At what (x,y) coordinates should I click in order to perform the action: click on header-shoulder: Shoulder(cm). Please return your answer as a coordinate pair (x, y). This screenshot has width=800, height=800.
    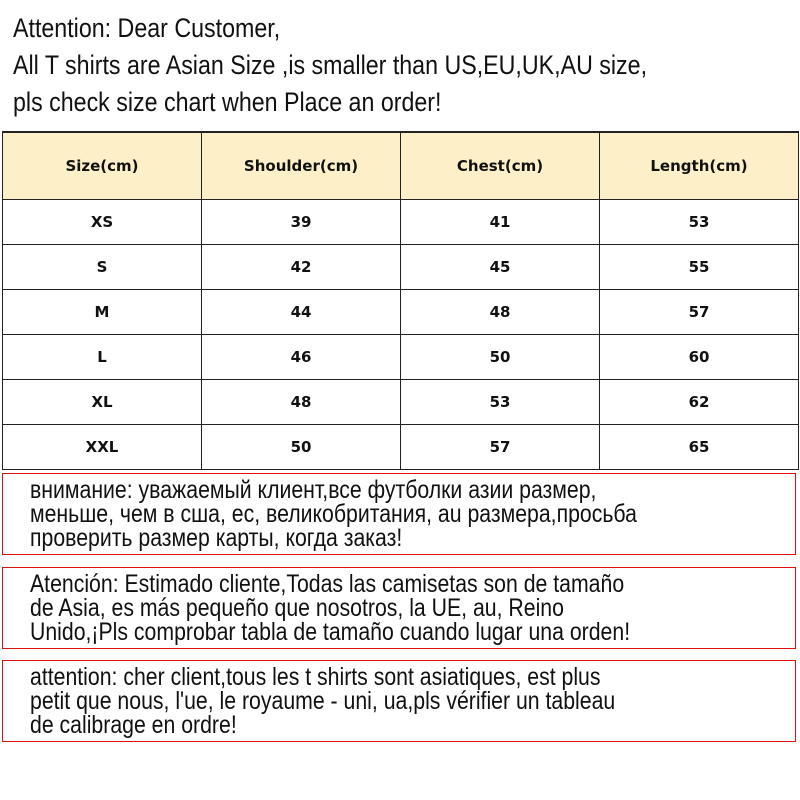
    Looking at the image, I should click on (301, 165).